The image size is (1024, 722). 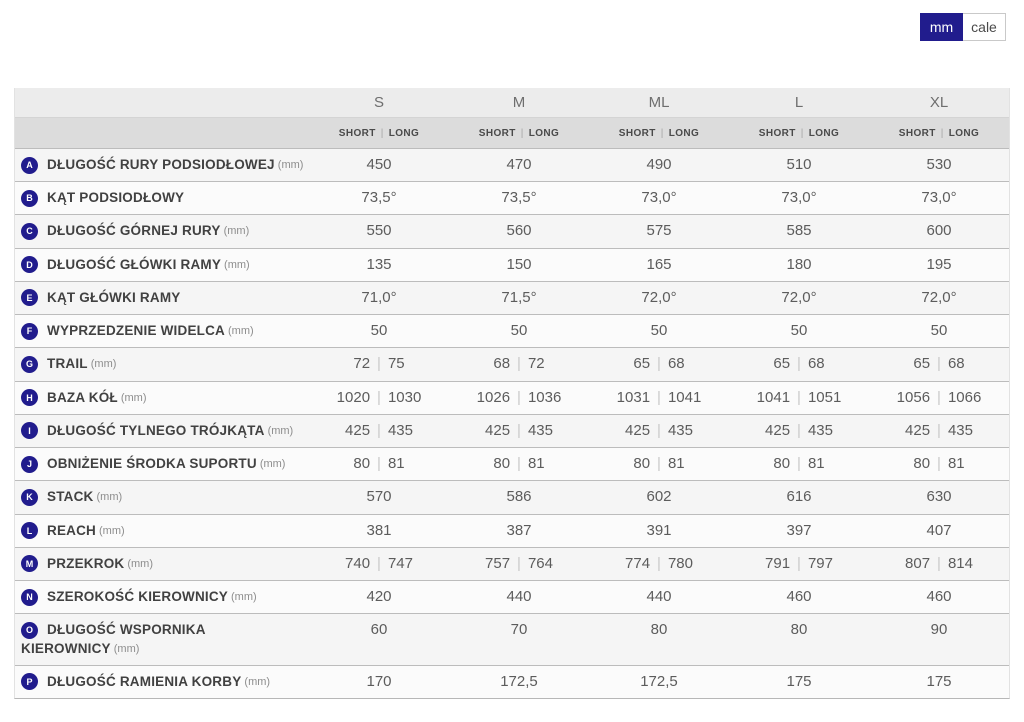 I want to click on value: 170, so click(x=379, y=681).